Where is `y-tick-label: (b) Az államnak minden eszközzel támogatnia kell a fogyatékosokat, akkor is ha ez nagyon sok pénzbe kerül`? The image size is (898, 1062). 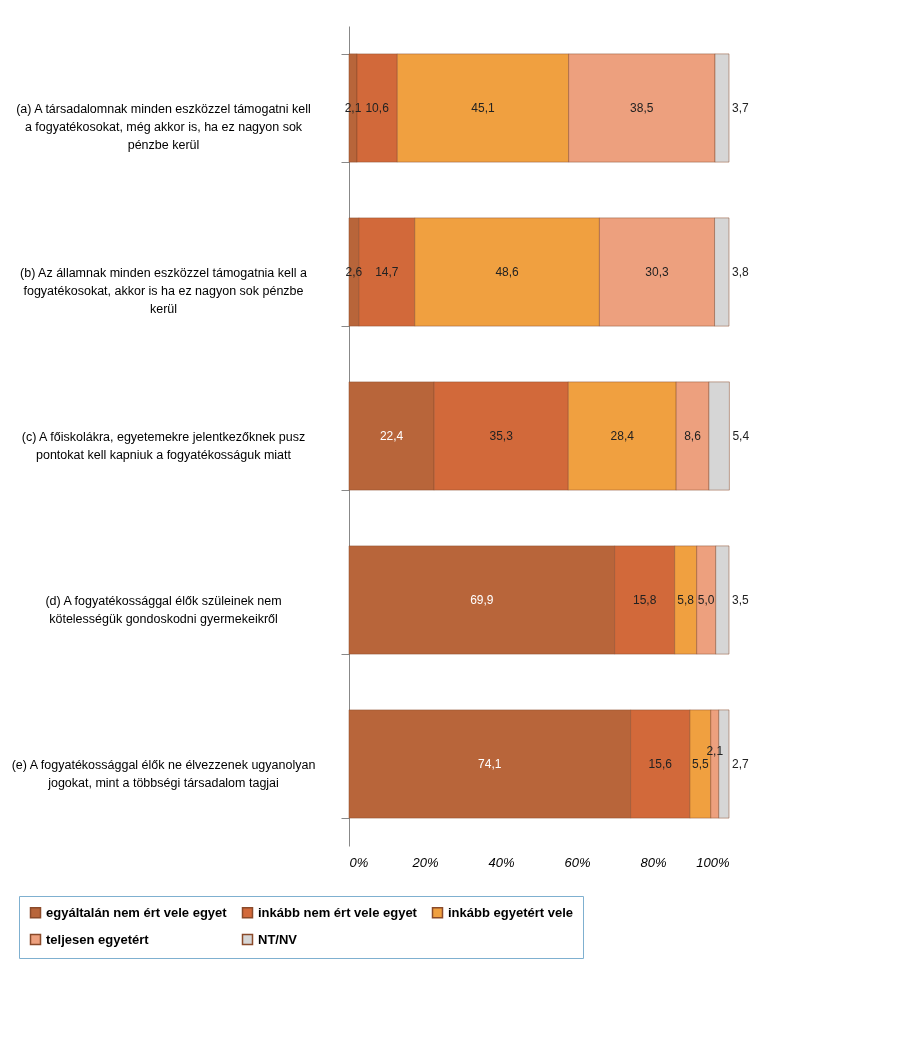
y-tick-label: (b) Az államnak minden eszközzel támogatnia kell a fogyatékosokat, akkor is ha ez nagyon sok pénzbe kerül is located at coordinates (164, 290).